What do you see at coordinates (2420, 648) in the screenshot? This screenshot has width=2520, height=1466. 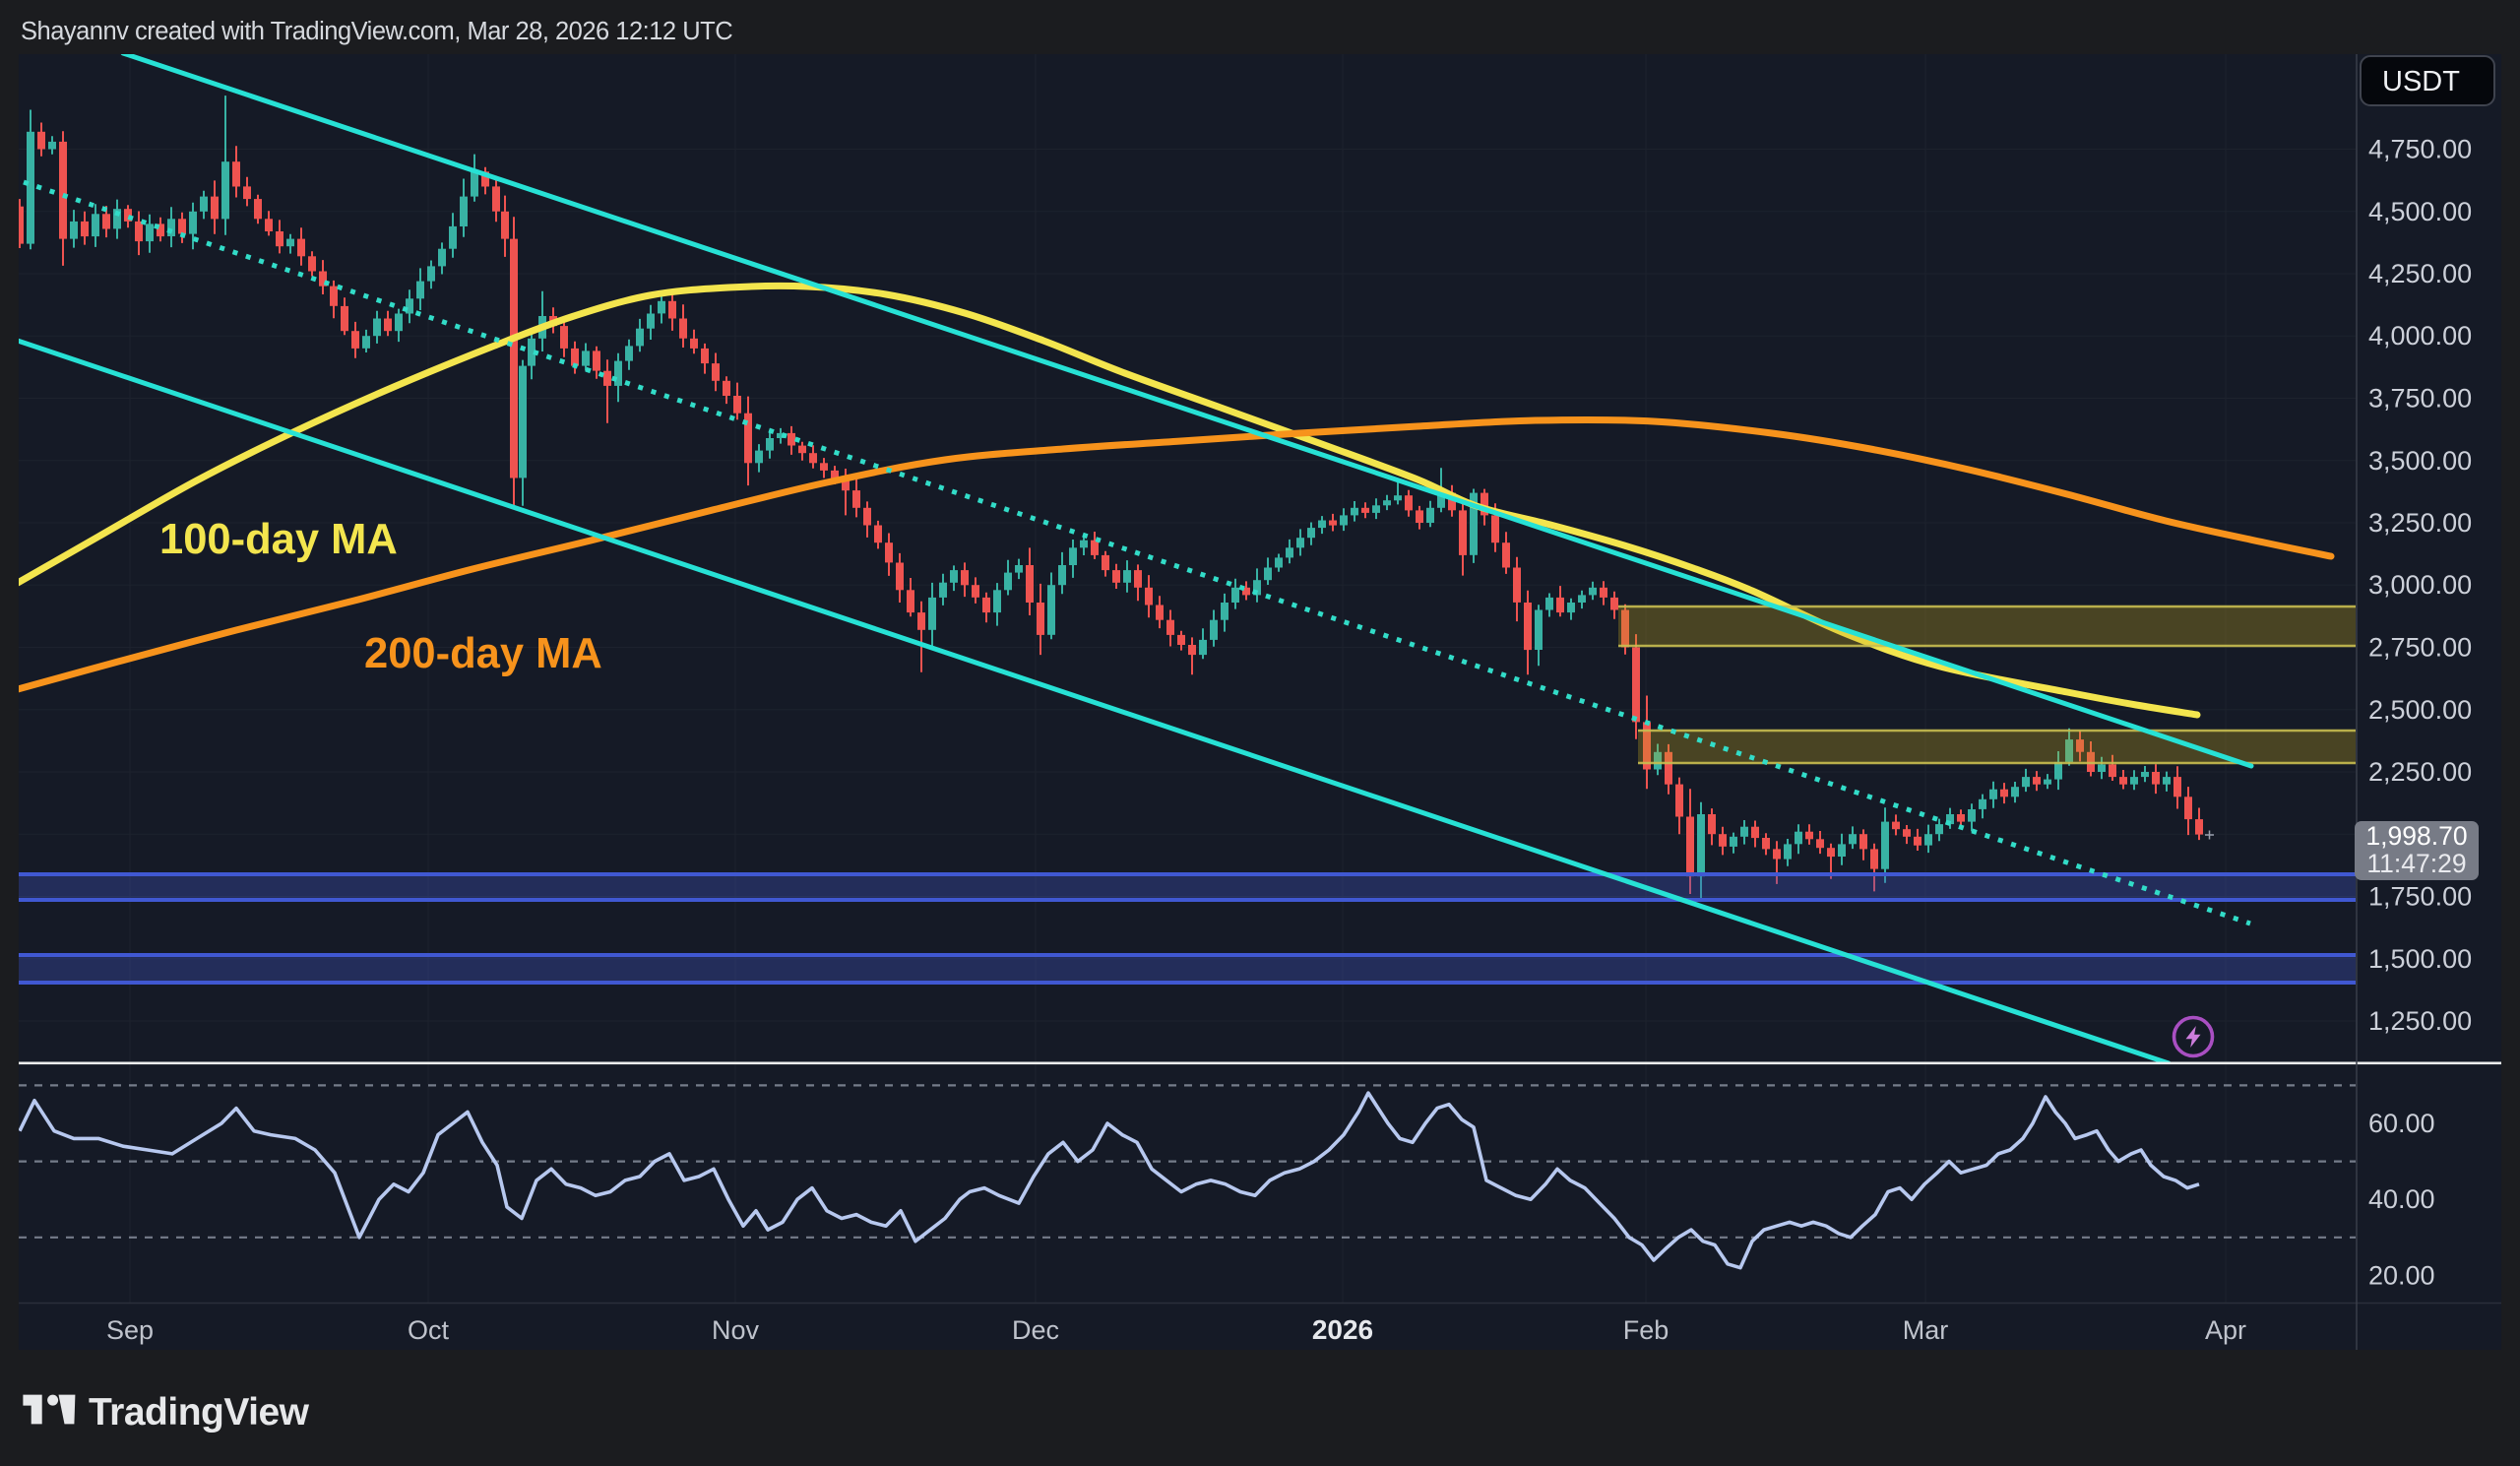 I see `svg-text: 2,750.00` at bounding box center [2420, 648].